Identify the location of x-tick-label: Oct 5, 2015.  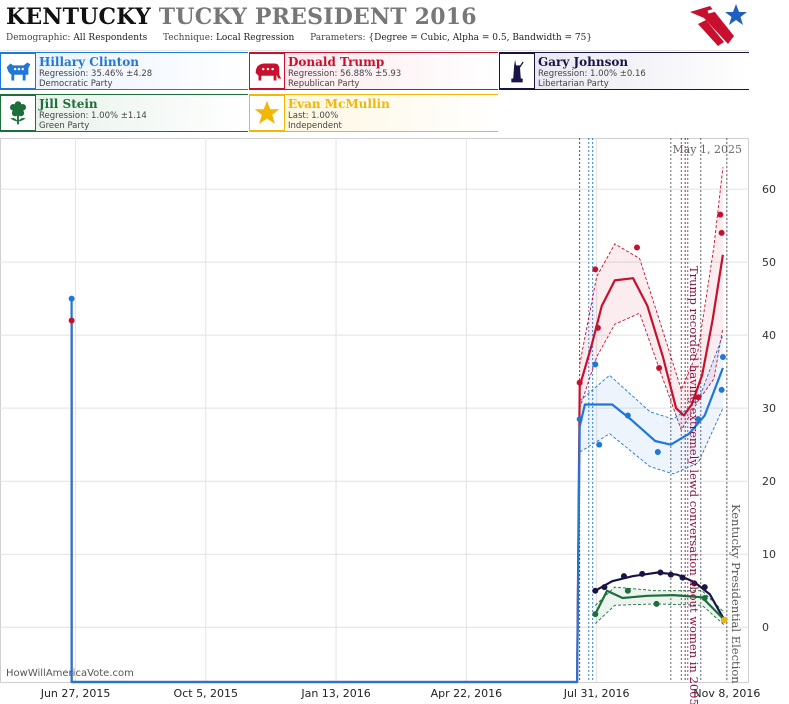
(206, 693).